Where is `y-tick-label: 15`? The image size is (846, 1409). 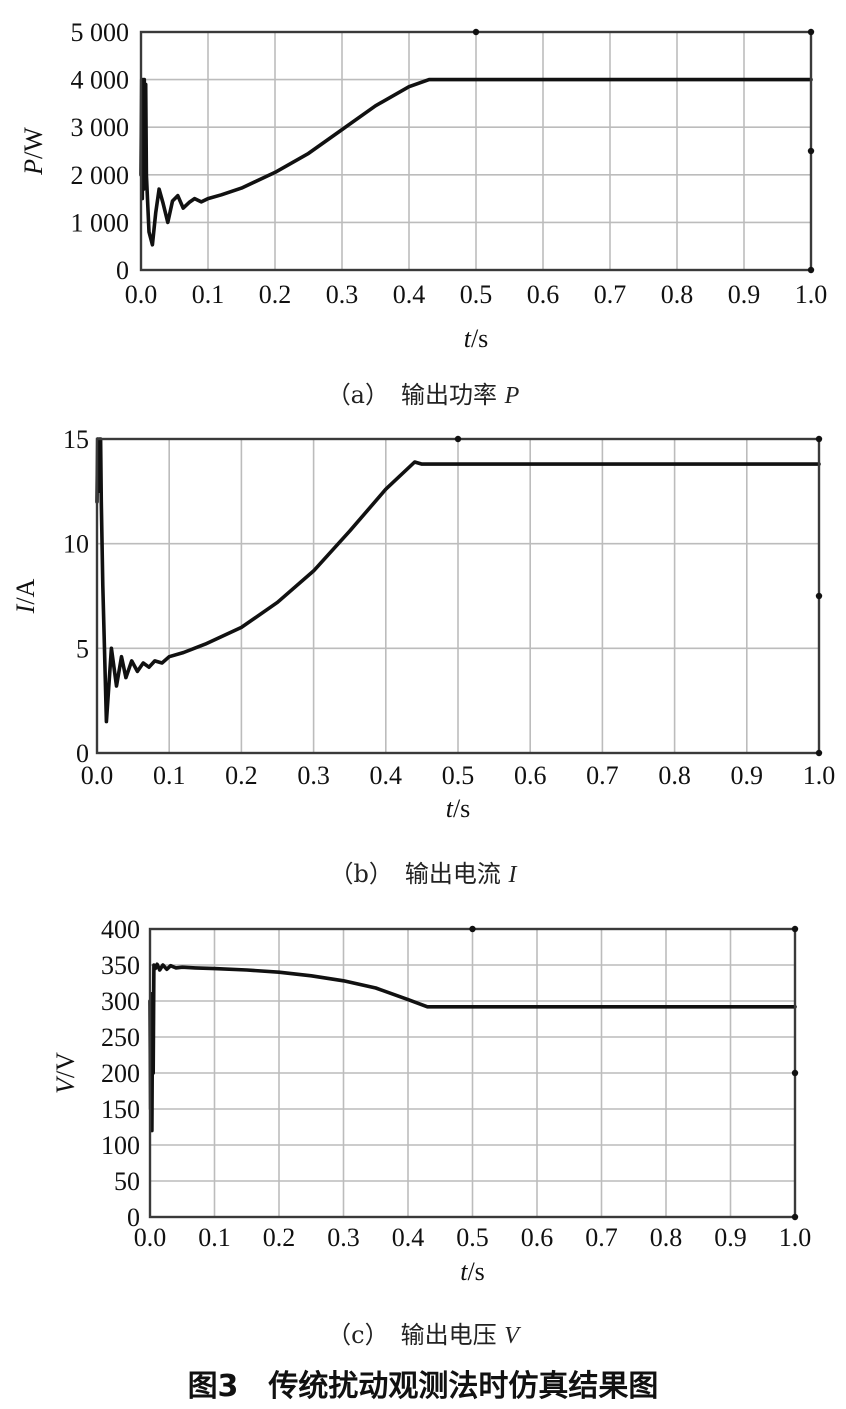
y-tick-label: 15 is located at coordinates (76, 439).